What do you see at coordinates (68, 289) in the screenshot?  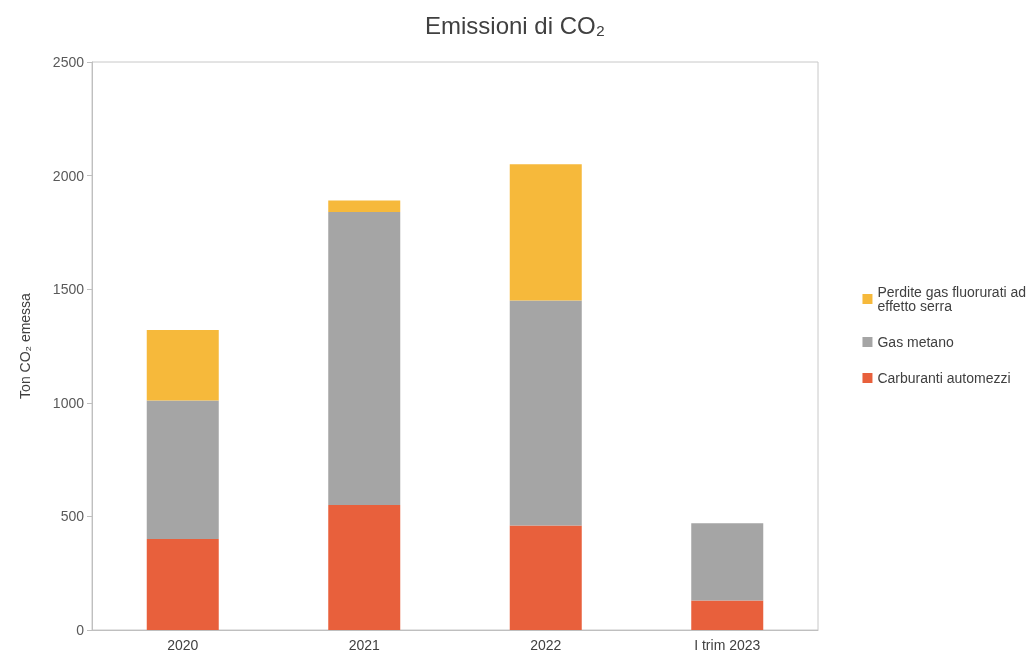 I see `y-tick-label: 1500` at bounding box center [68, 289].